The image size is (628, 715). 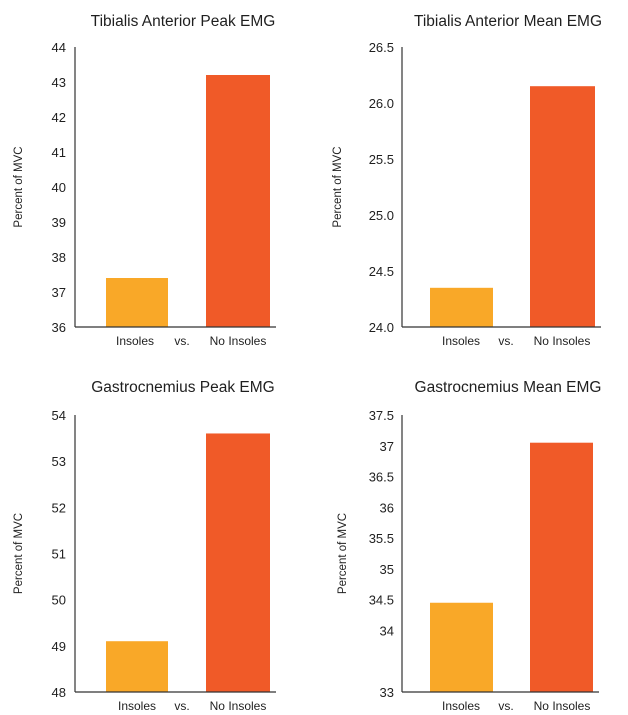 I want to click on chart-title: Gastrocnemius Peak EMG, so click(x=182, y=387).